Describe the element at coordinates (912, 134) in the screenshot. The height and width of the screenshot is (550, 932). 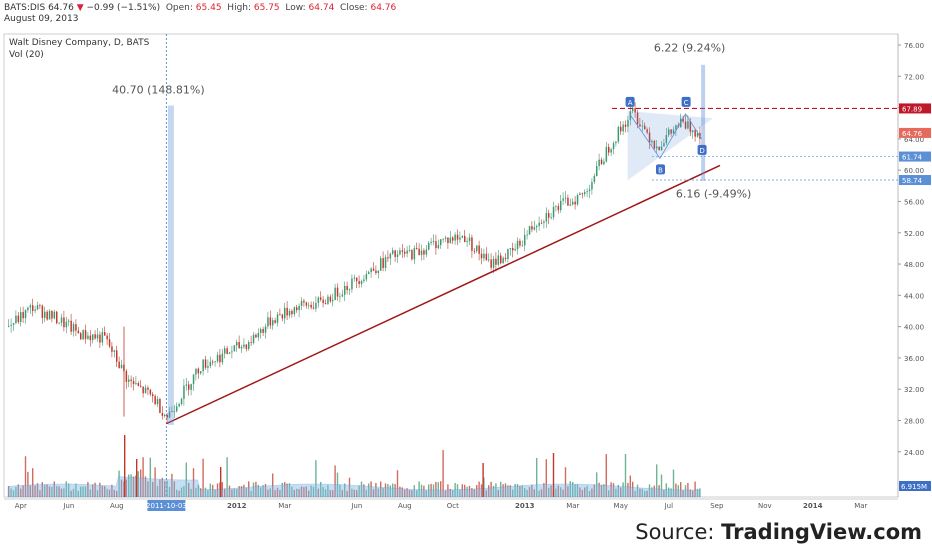
I see `price-label-text: 64.76` at that location.